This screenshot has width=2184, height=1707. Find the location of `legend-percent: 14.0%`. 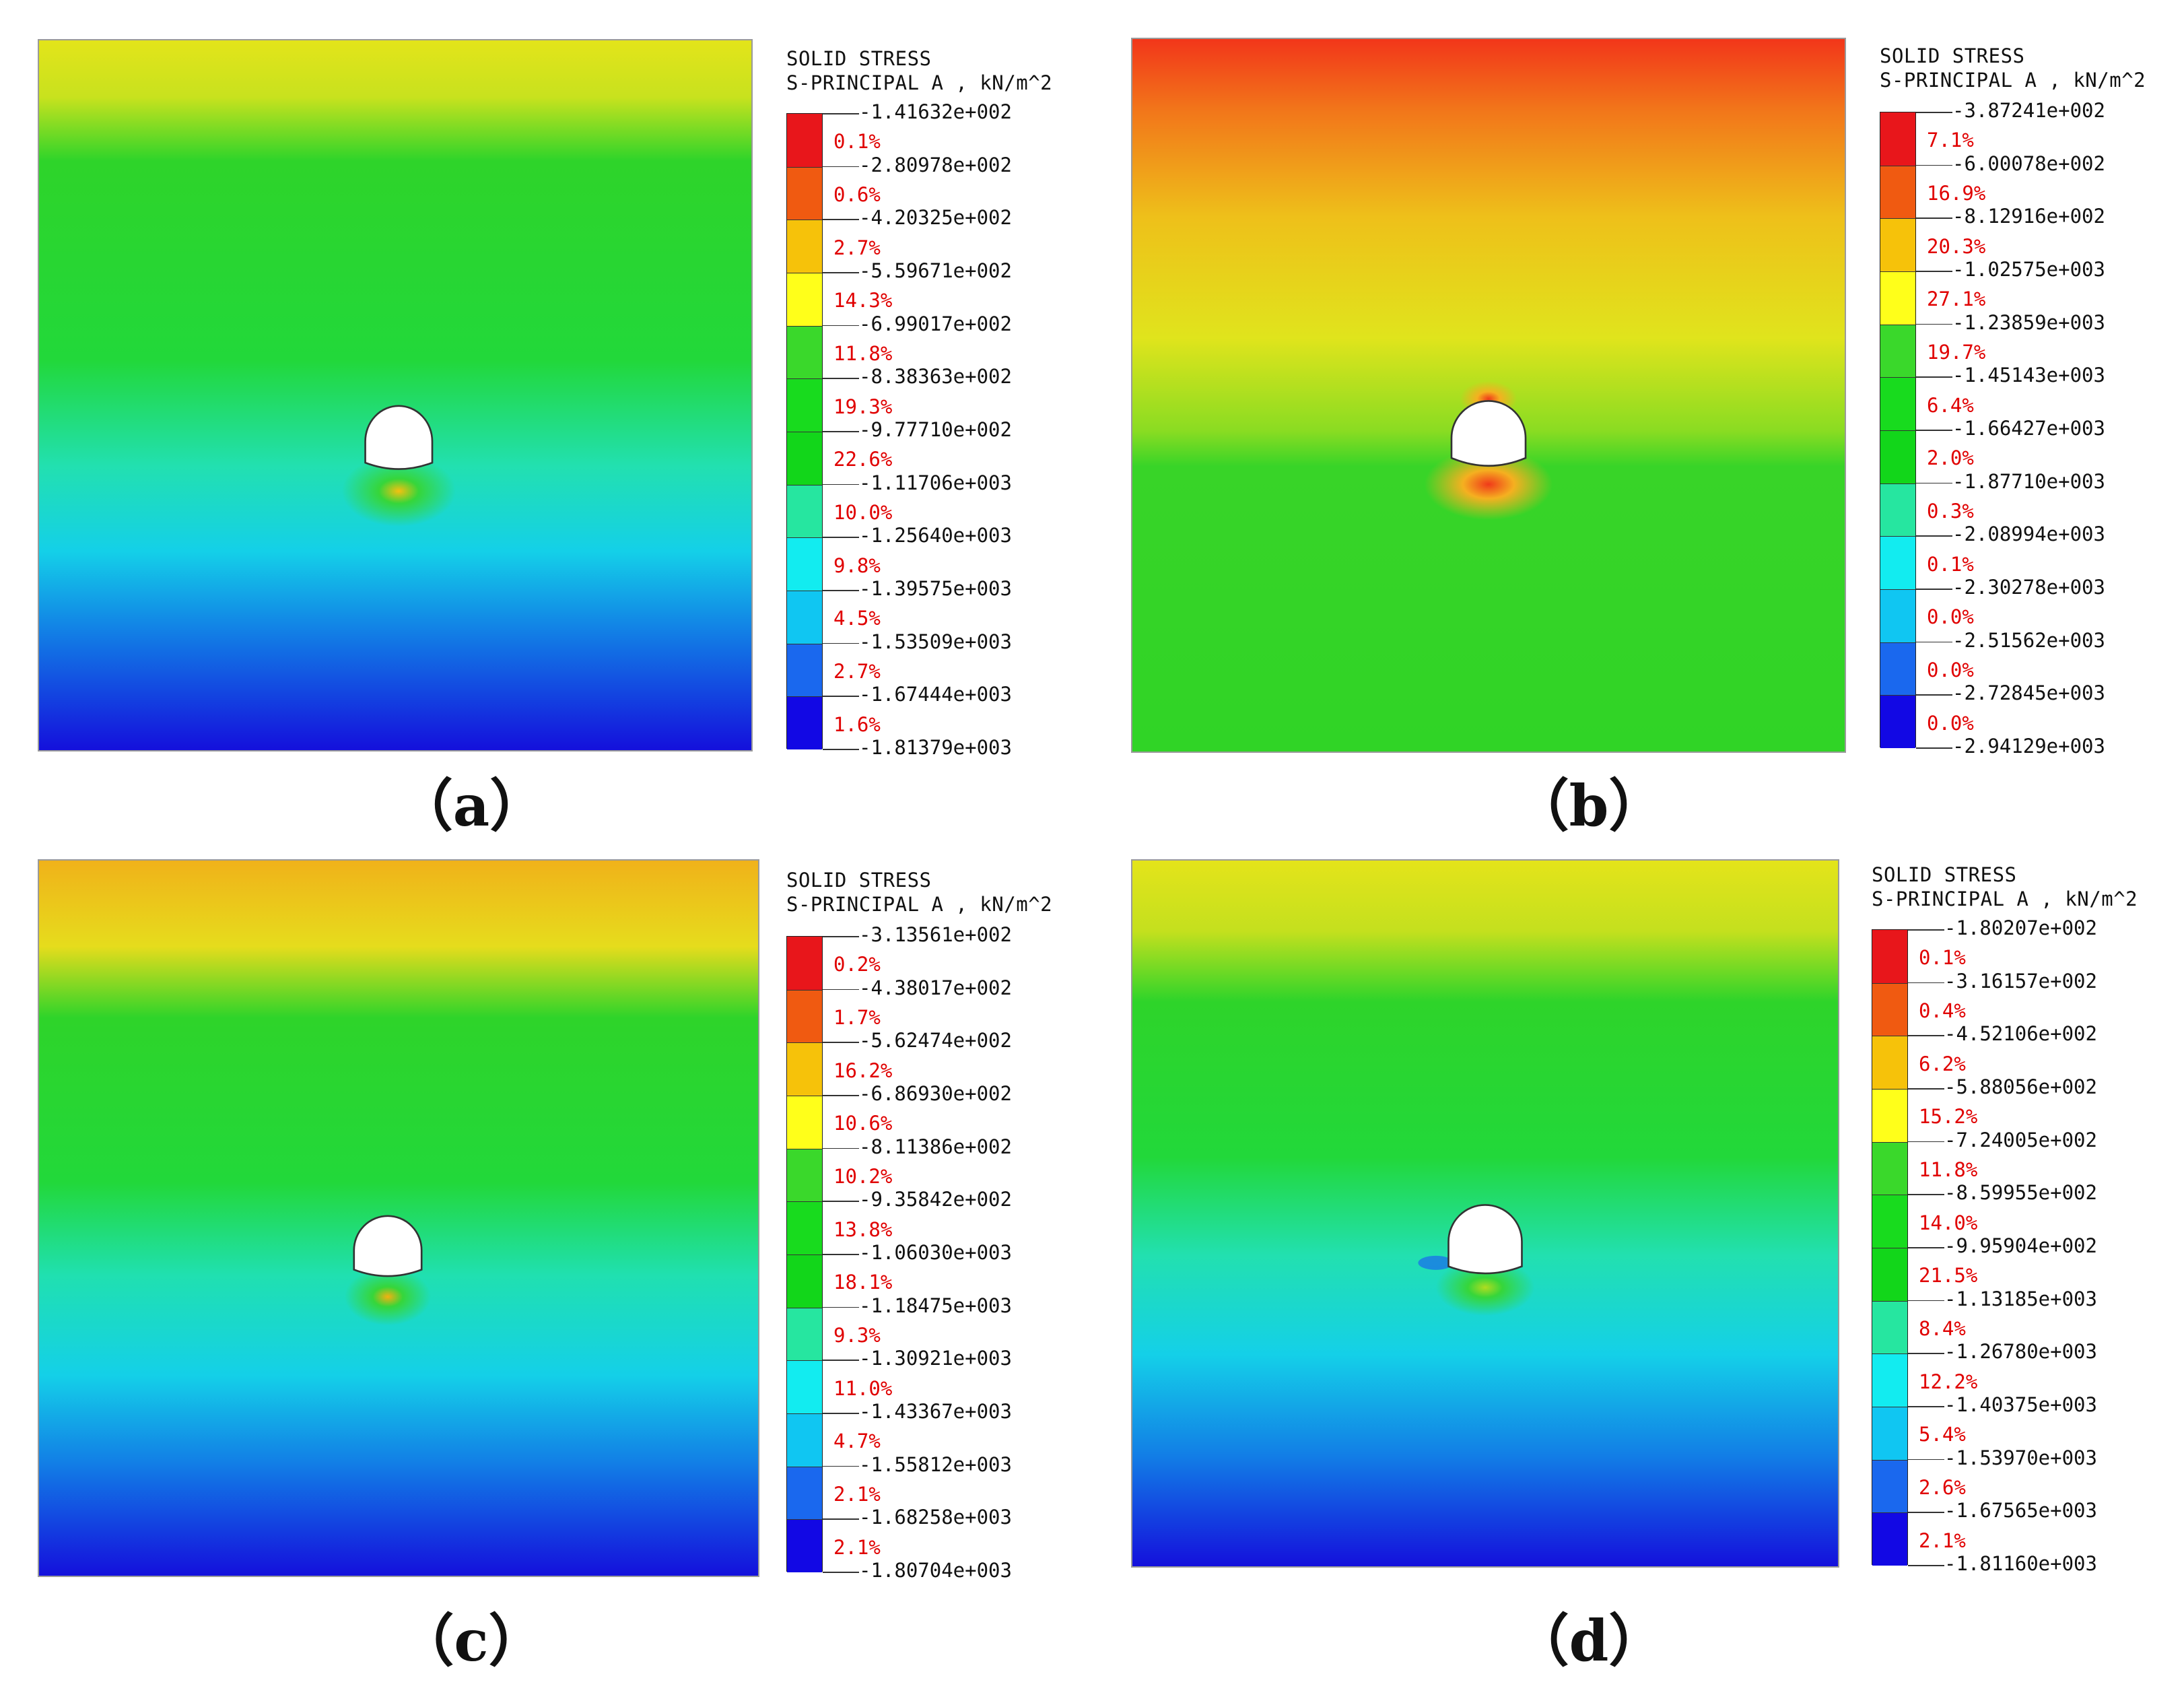

legend-percent: 14.0% is located at coordinates (1949, 1223).